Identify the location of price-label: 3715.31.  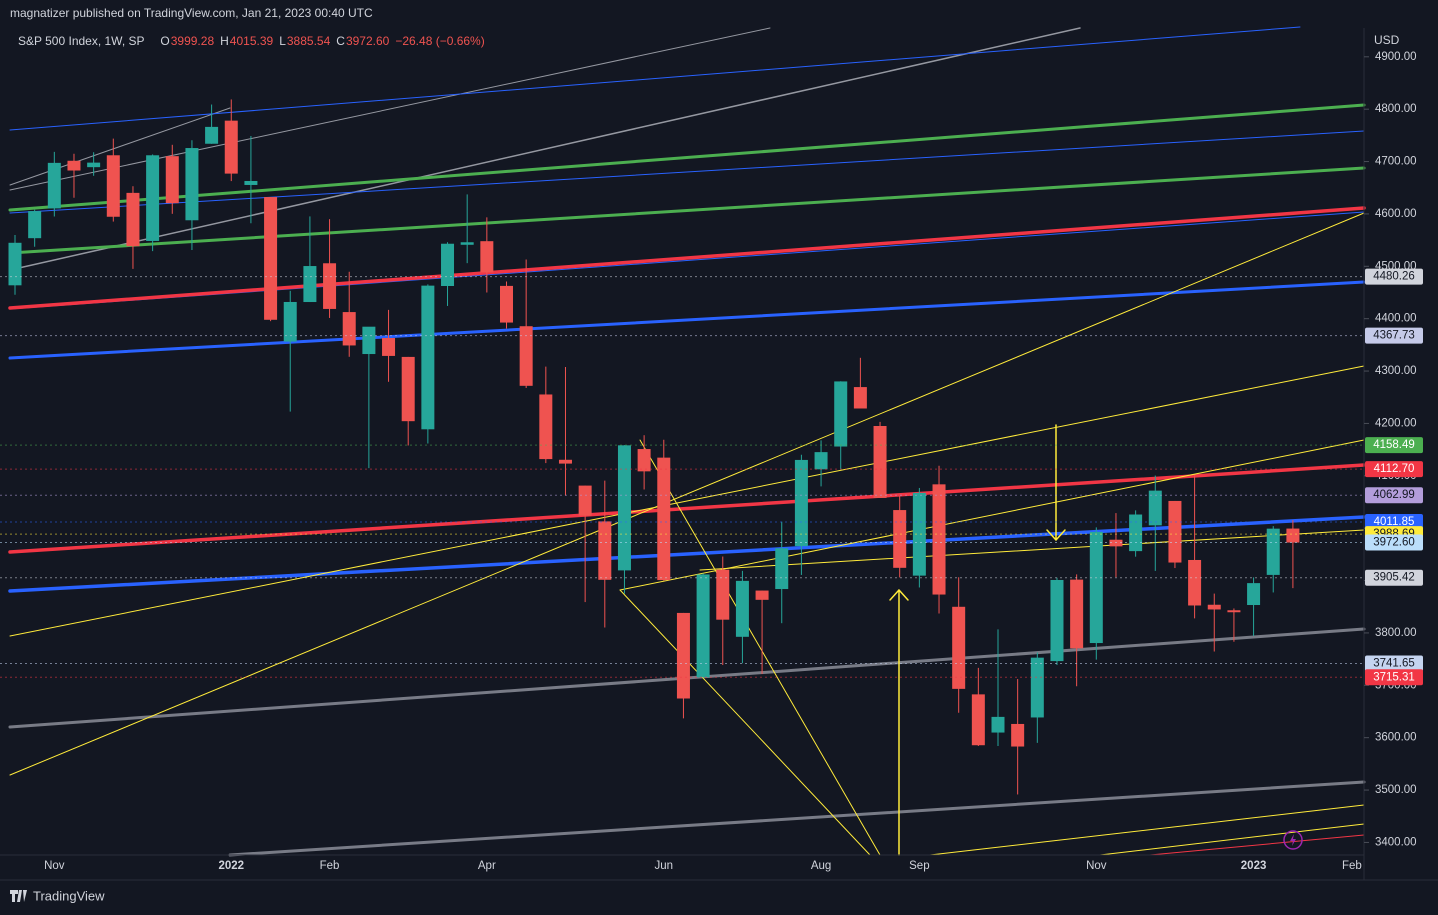
(1394, 677).